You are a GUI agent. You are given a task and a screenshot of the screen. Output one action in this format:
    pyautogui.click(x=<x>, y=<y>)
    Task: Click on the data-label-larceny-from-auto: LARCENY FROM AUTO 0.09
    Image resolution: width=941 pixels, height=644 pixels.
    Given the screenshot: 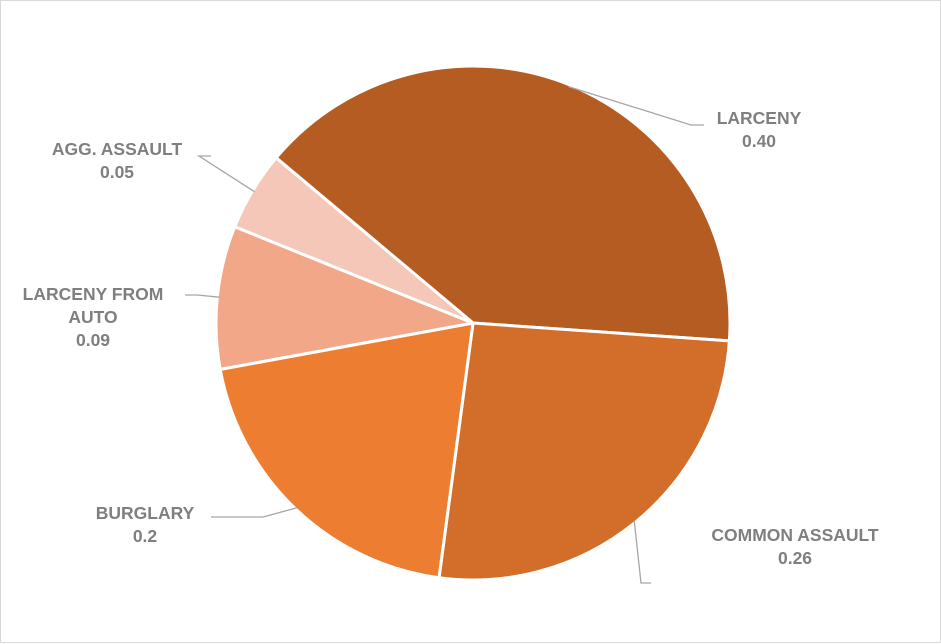 What is the action you would take?
    pyautogui.click(x=93, y=317)
    